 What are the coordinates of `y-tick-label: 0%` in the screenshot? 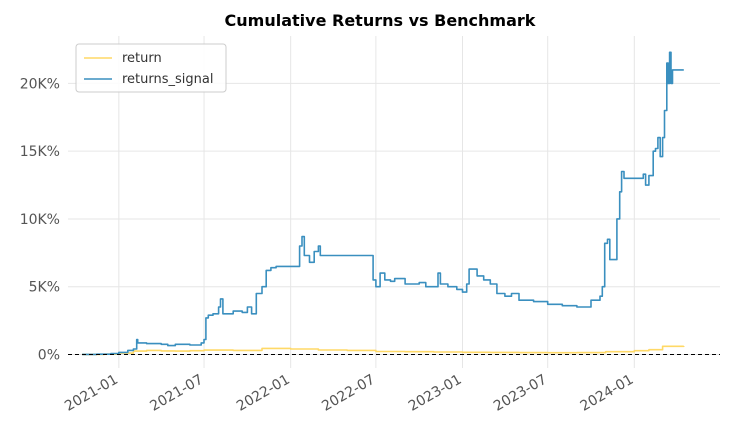 It's located at (49, 355).